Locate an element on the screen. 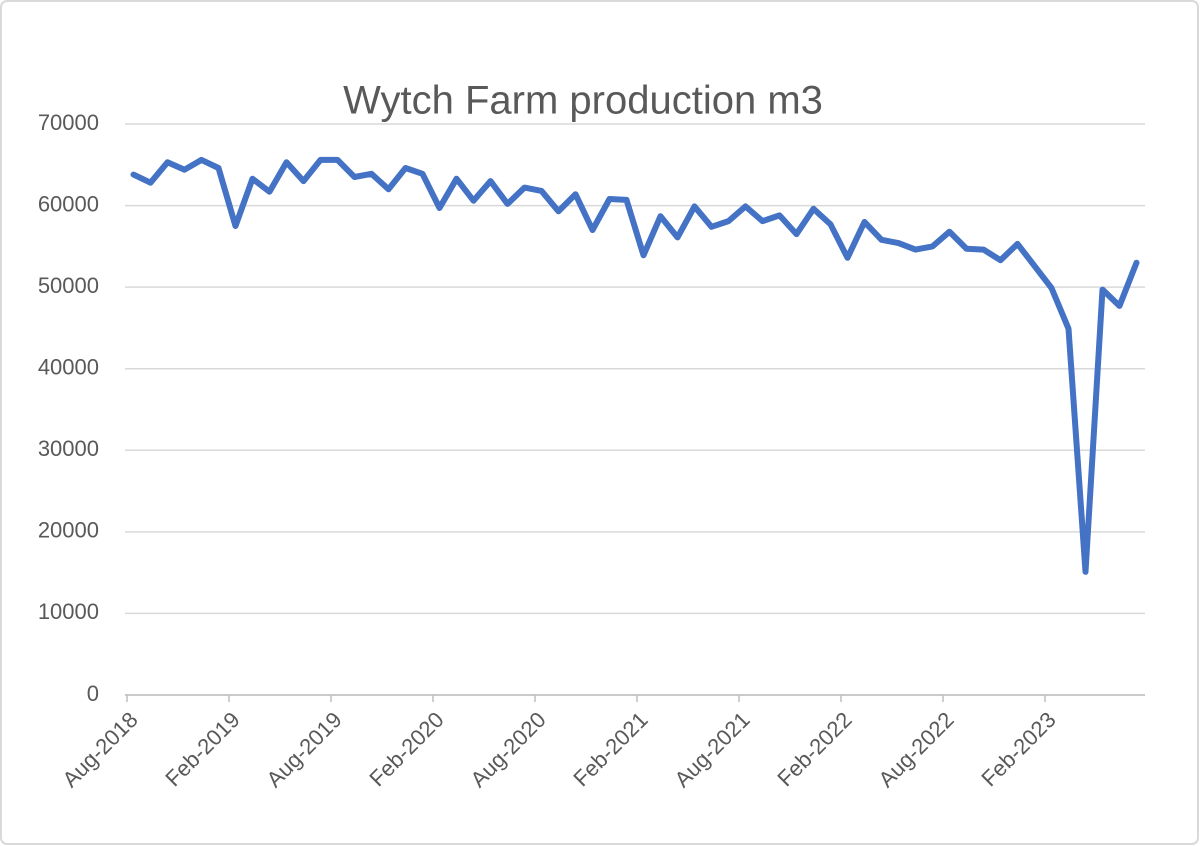  y-tick-label: 0 is located at coordinates (93, 693).